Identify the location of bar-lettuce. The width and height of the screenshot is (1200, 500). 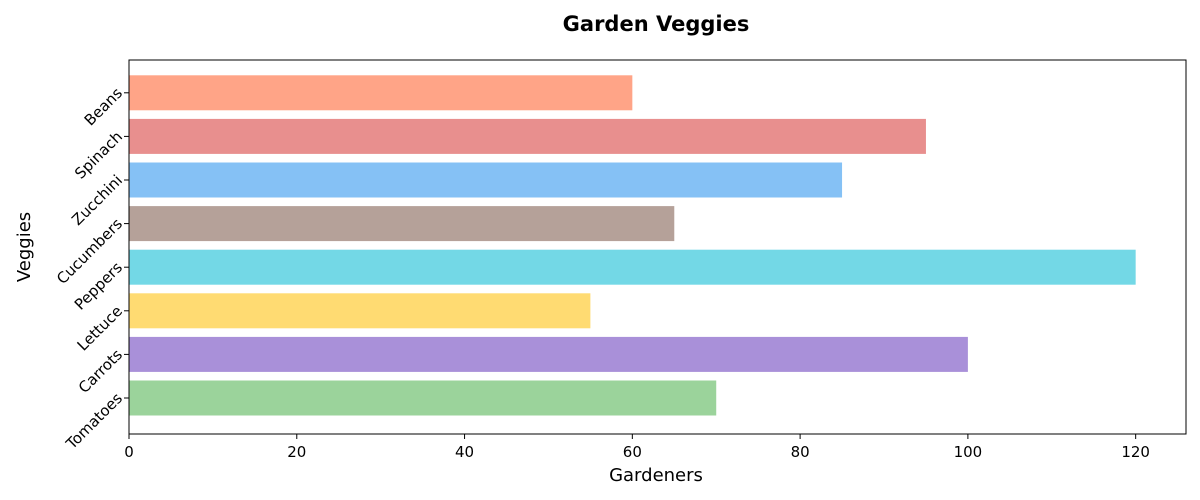
(360, 311).